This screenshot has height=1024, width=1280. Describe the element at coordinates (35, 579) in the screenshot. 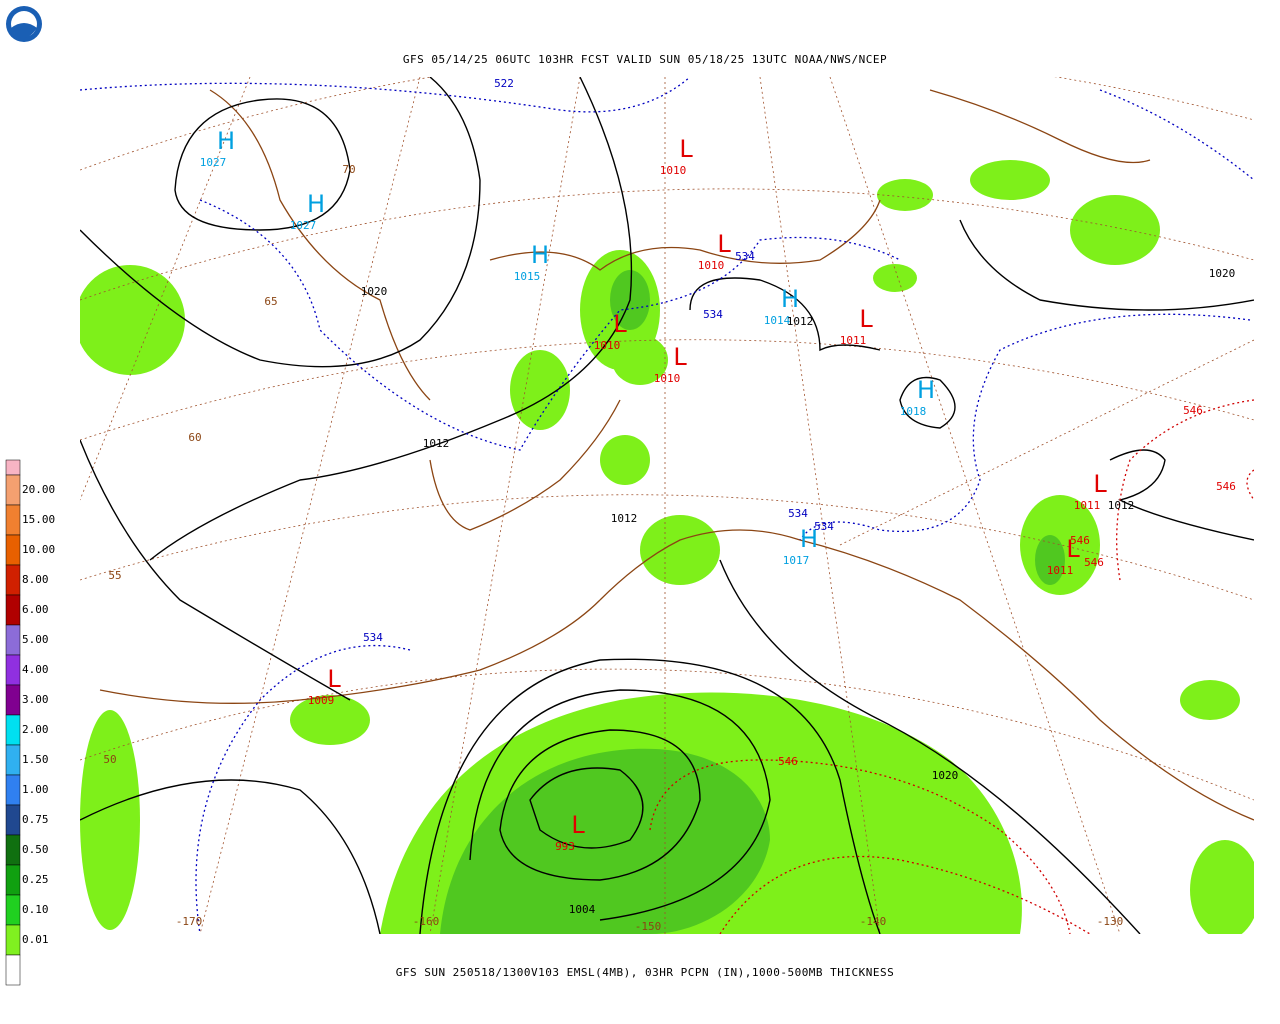

I see `legend-label: 8.00` at that location.